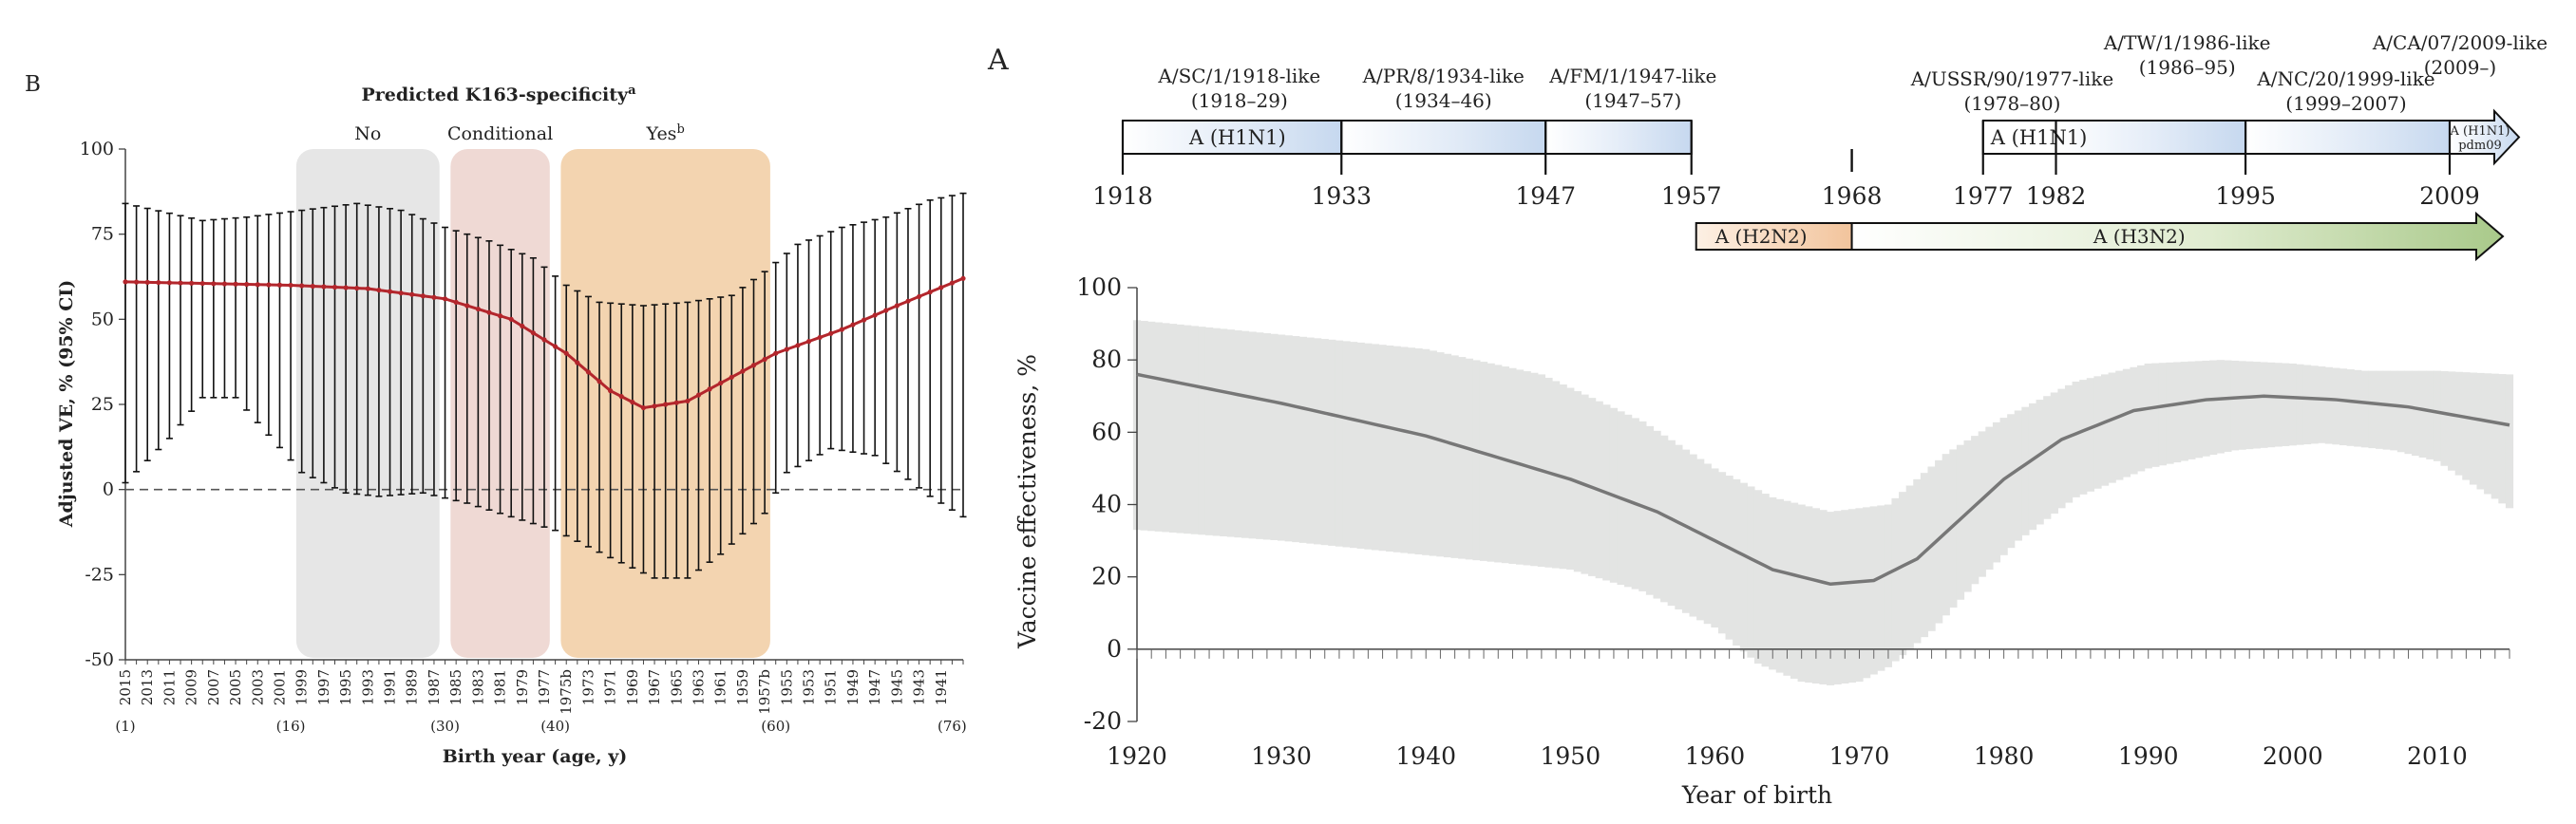 The image size is (2576, 824). I want to click on panel-b-x-tick-label: 2003, so click(257, 687).